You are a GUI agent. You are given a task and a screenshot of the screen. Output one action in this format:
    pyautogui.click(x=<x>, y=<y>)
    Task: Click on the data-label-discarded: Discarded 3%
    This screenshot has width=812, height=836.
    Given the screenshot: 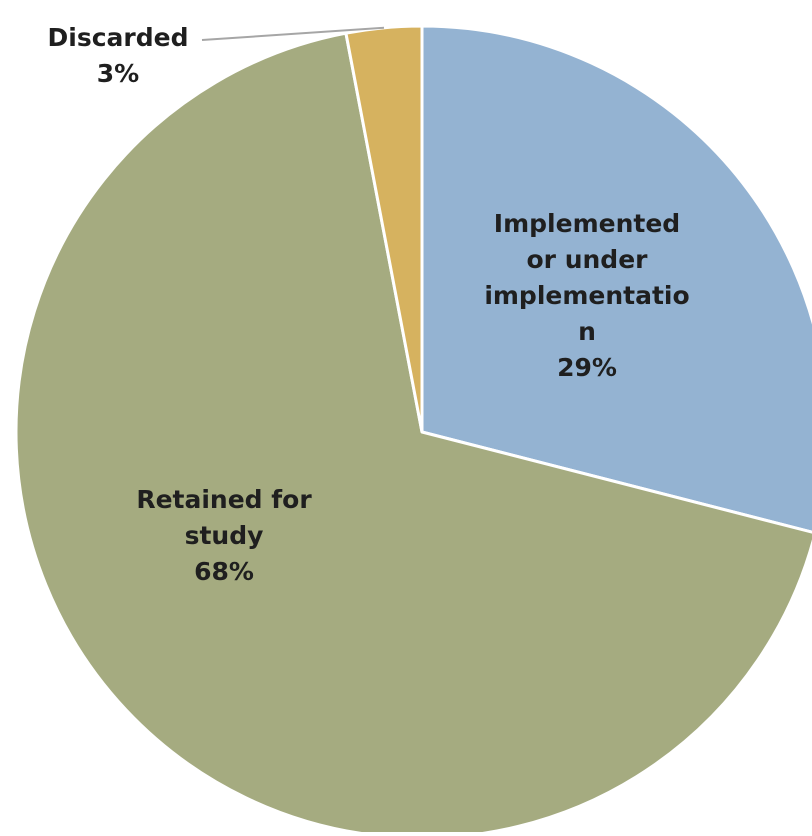 What is the action you would take?
    pyautogui.click(x=118, y=55)
    